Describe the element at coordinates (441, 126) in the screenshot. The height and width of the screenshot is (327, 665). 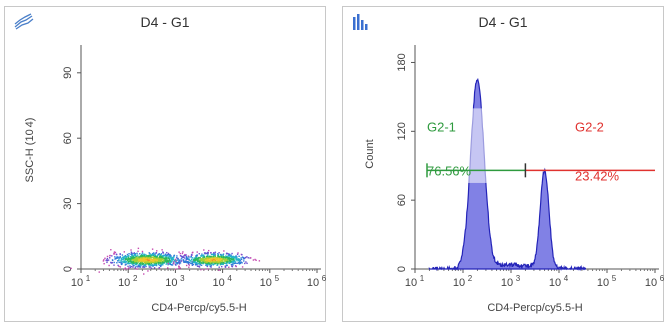
I see `gate-g2-1-name: G2-1` at that location.